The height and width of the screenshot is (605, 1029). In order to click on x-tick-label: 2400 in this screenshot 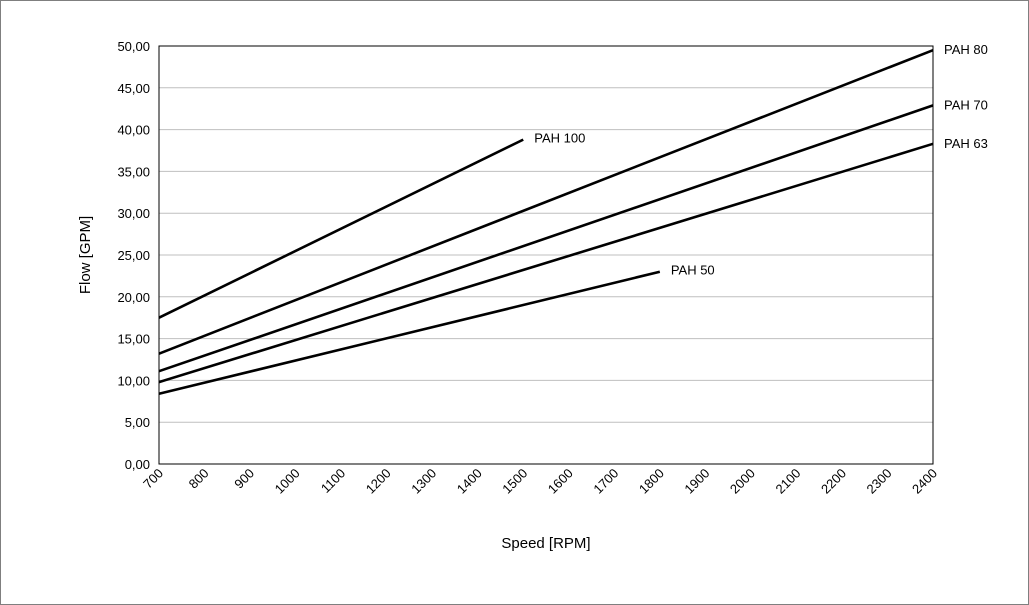, I will do `click(924, 481)`.